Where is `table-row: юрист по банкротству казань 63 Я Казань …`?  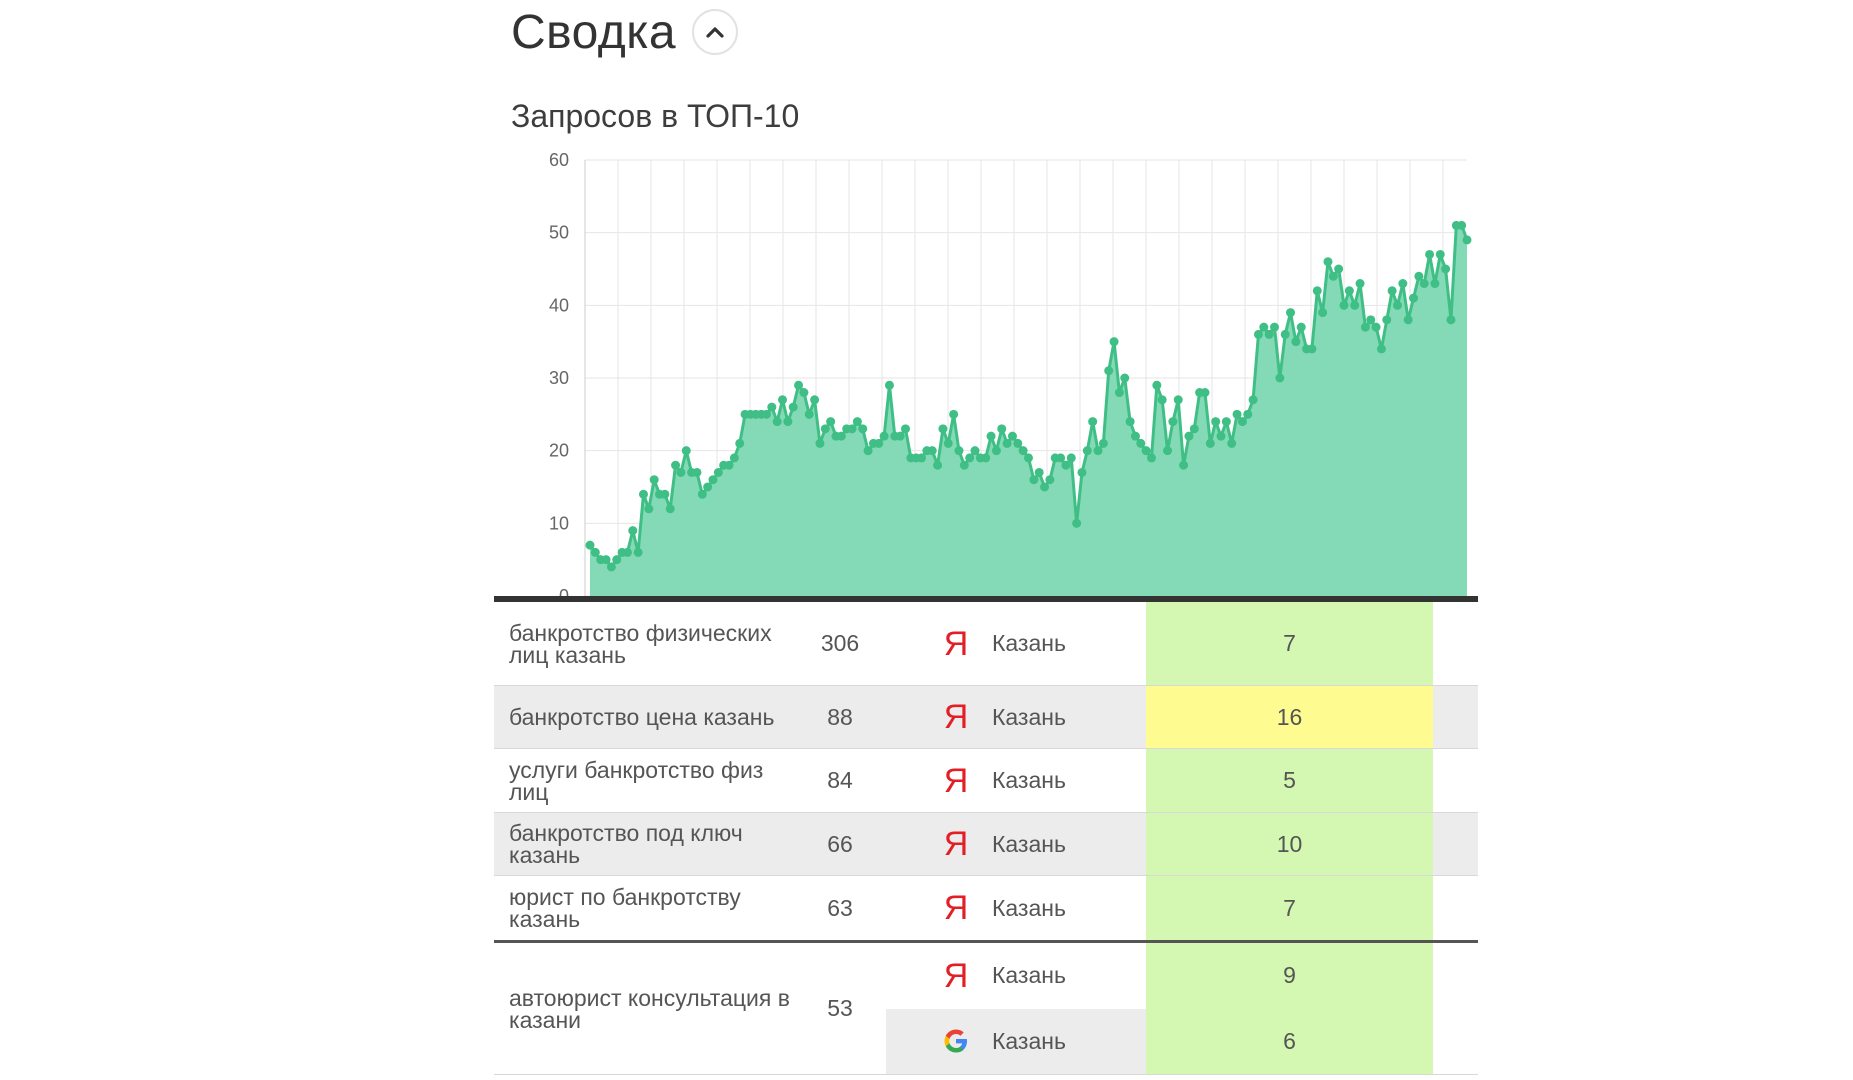
table-row: юрист по банкротству казань 63 Я Казань … is located at coordinates (986, 909).